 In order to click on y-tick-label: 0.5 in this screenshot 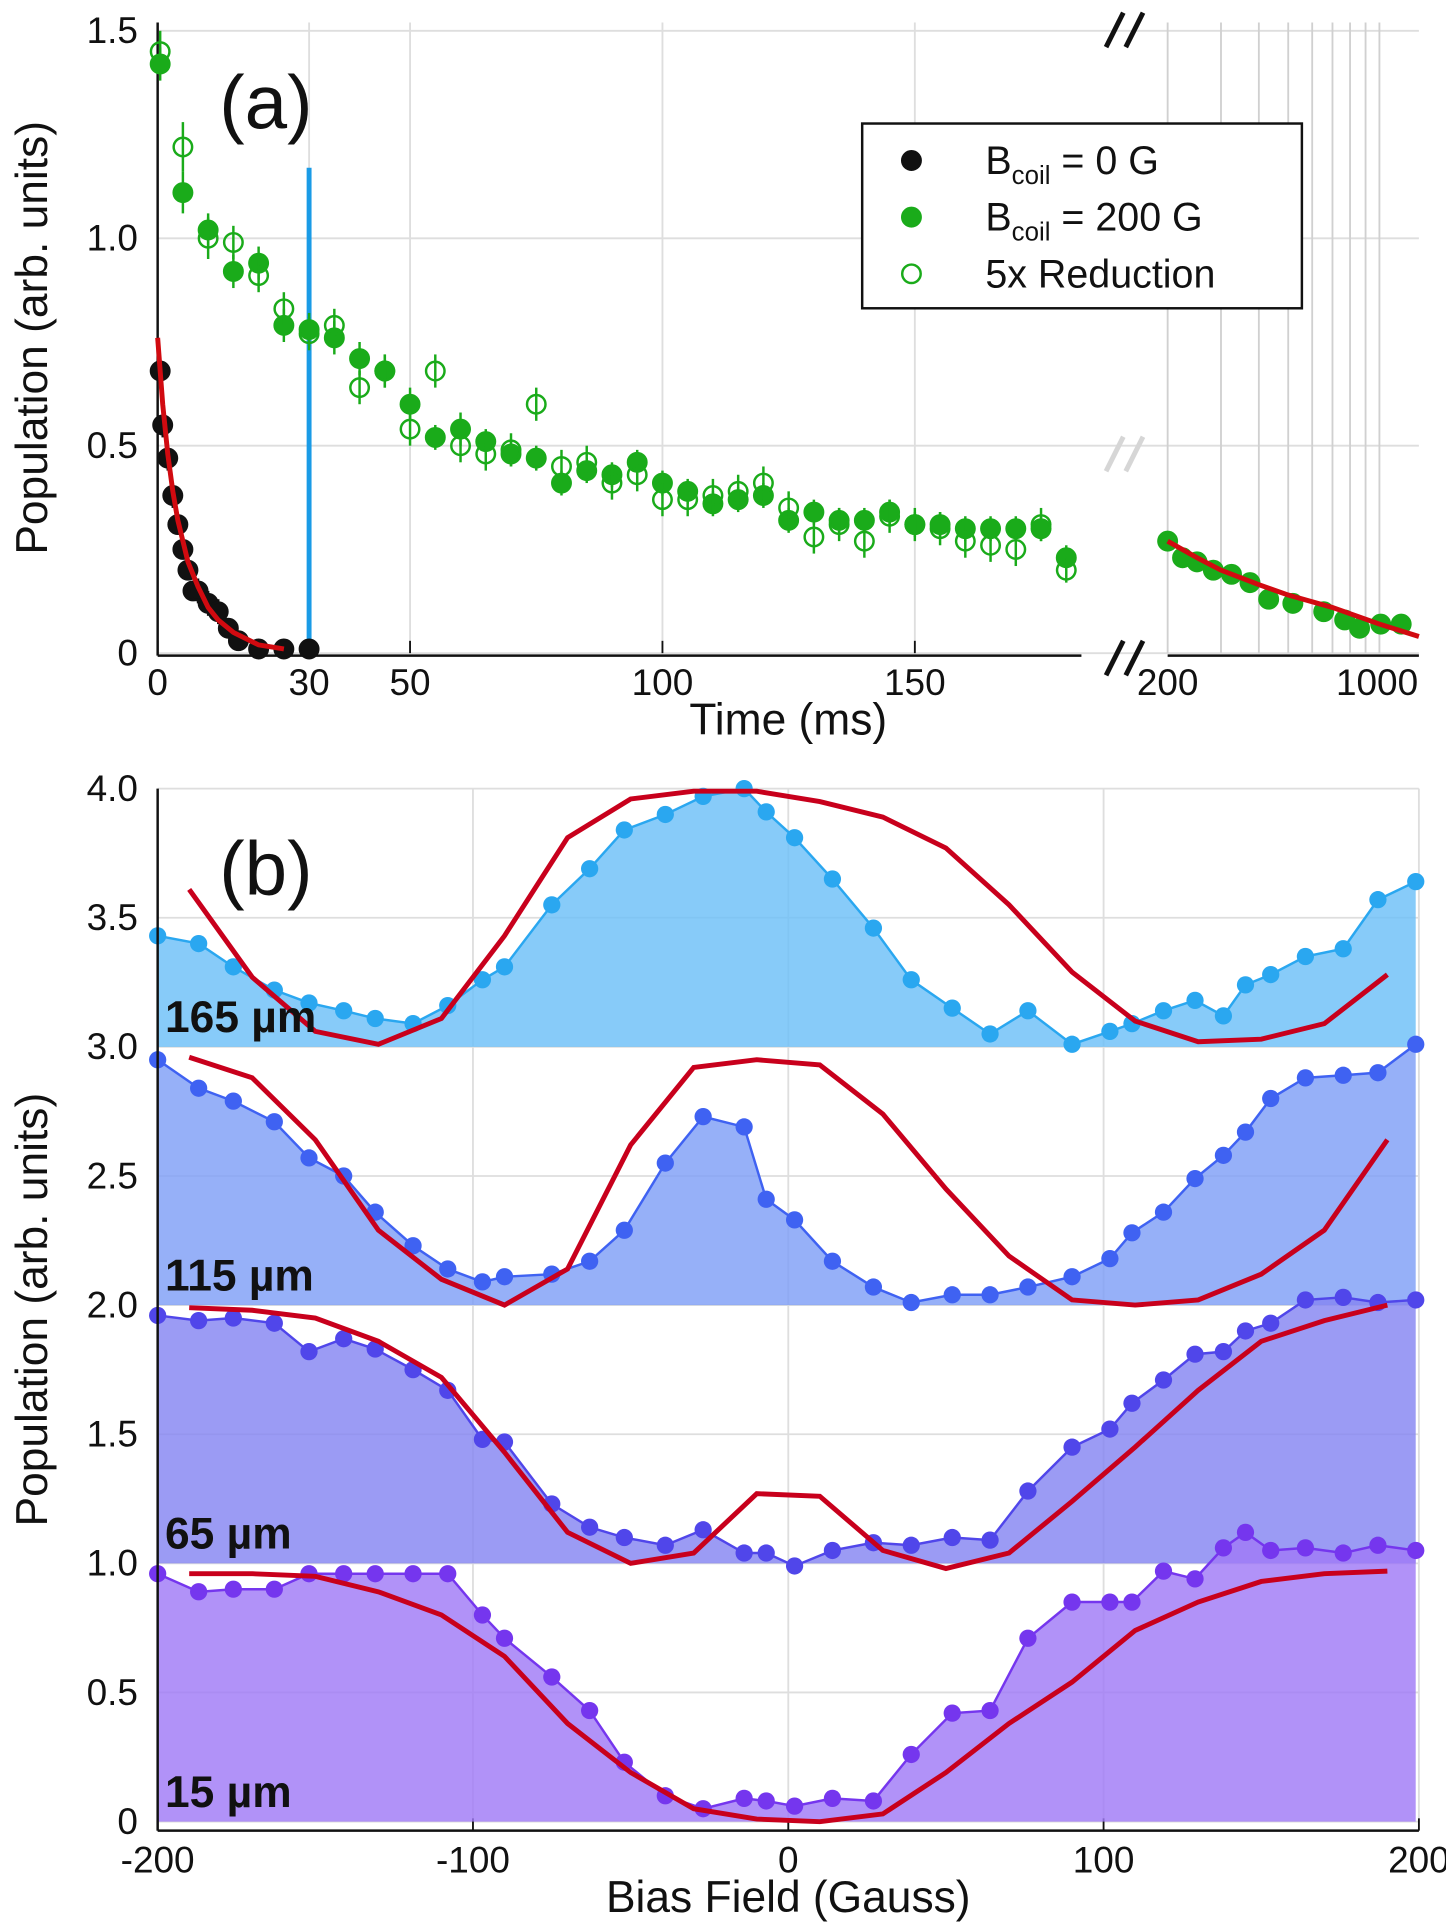, I will do `click(112, 445)`.